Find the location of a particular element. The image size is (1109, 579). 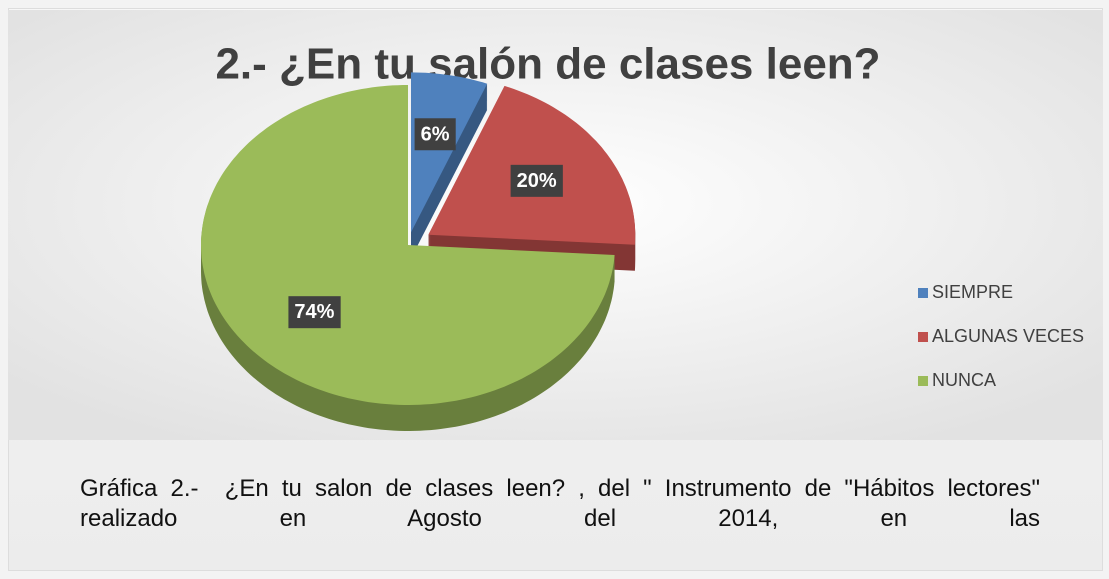

data-label: 6% is located at coordinates (435, 134).